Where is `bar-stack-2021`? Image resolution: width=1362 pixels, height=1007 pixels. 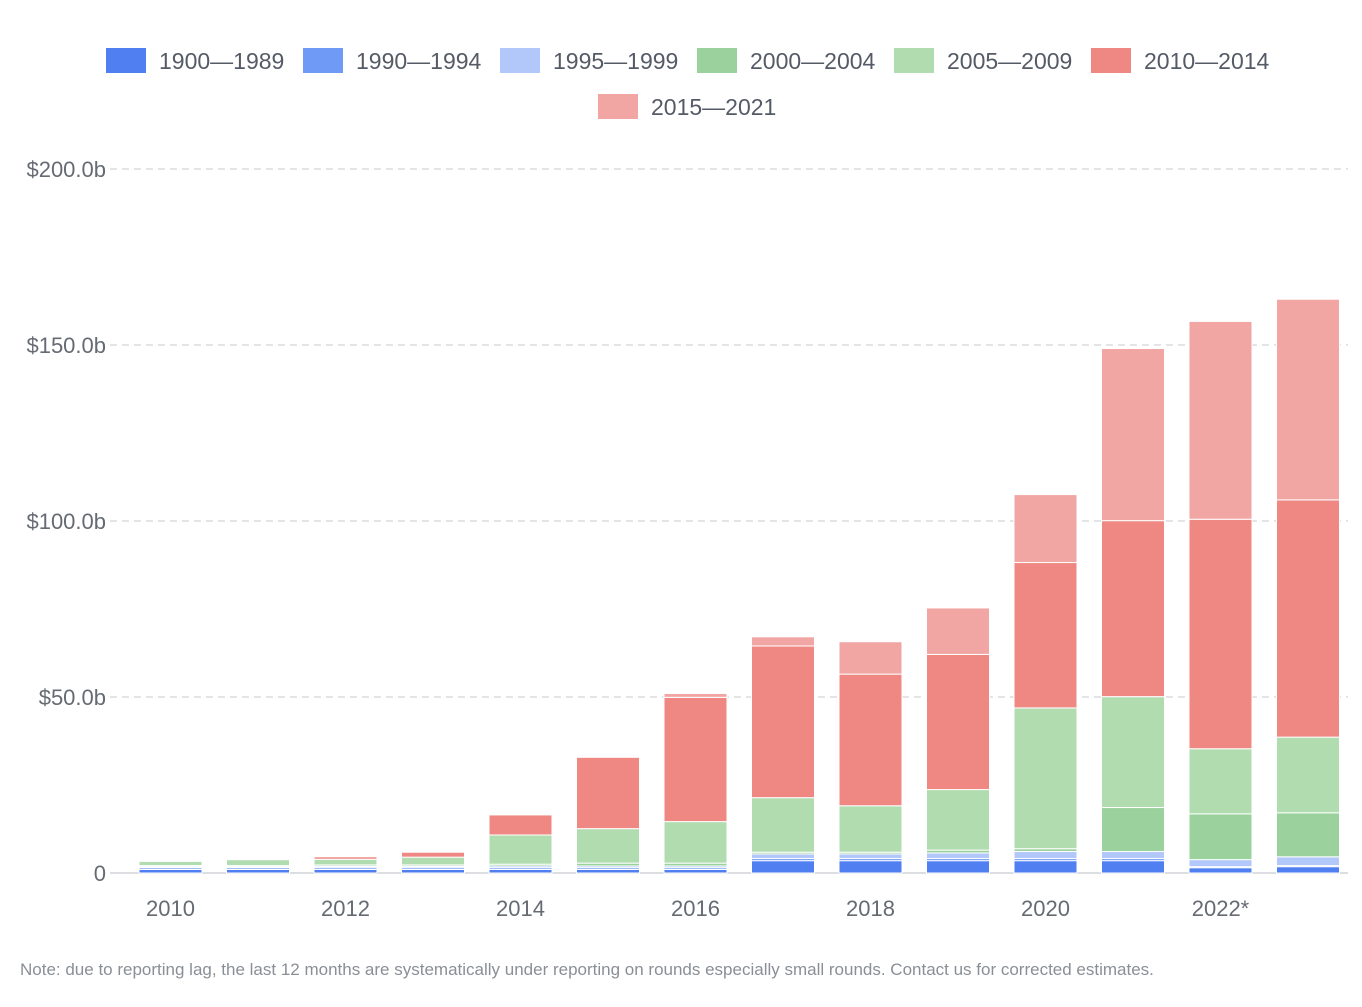
bar-stack-2021 is located at coordinates (1133, 611).